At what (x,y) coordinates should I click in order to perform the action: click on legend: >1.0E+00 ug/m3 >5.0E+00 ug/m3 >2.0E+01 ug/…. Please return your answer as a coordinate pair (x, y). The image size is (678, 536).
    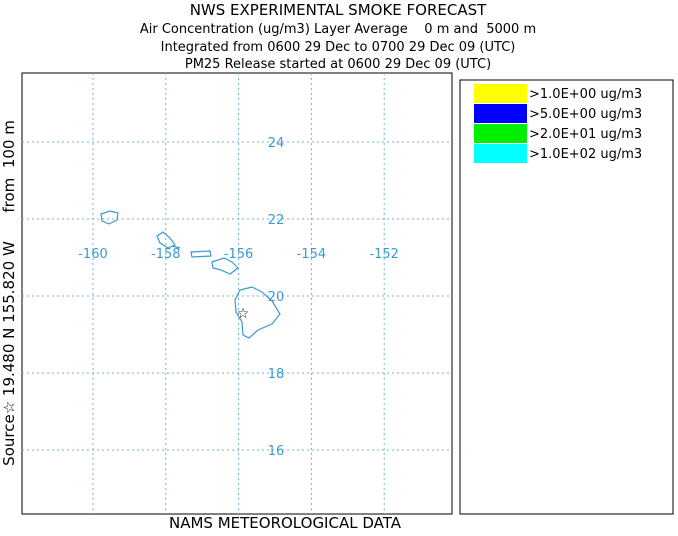
    Looking at the image, I should click on (558, 123).